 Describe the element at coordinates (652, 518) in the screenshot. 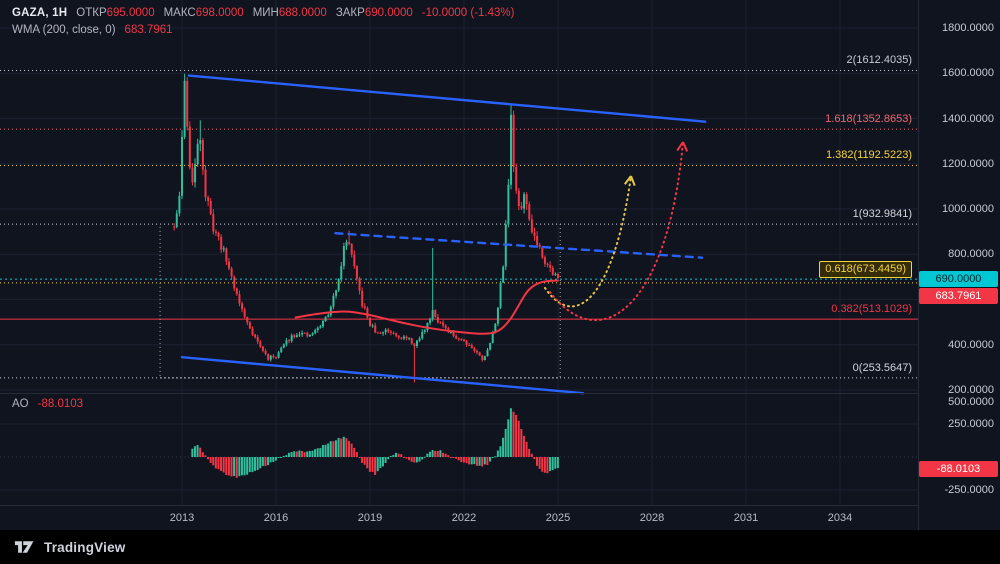

I see `time-axis-label-2028: 2028` at that location.